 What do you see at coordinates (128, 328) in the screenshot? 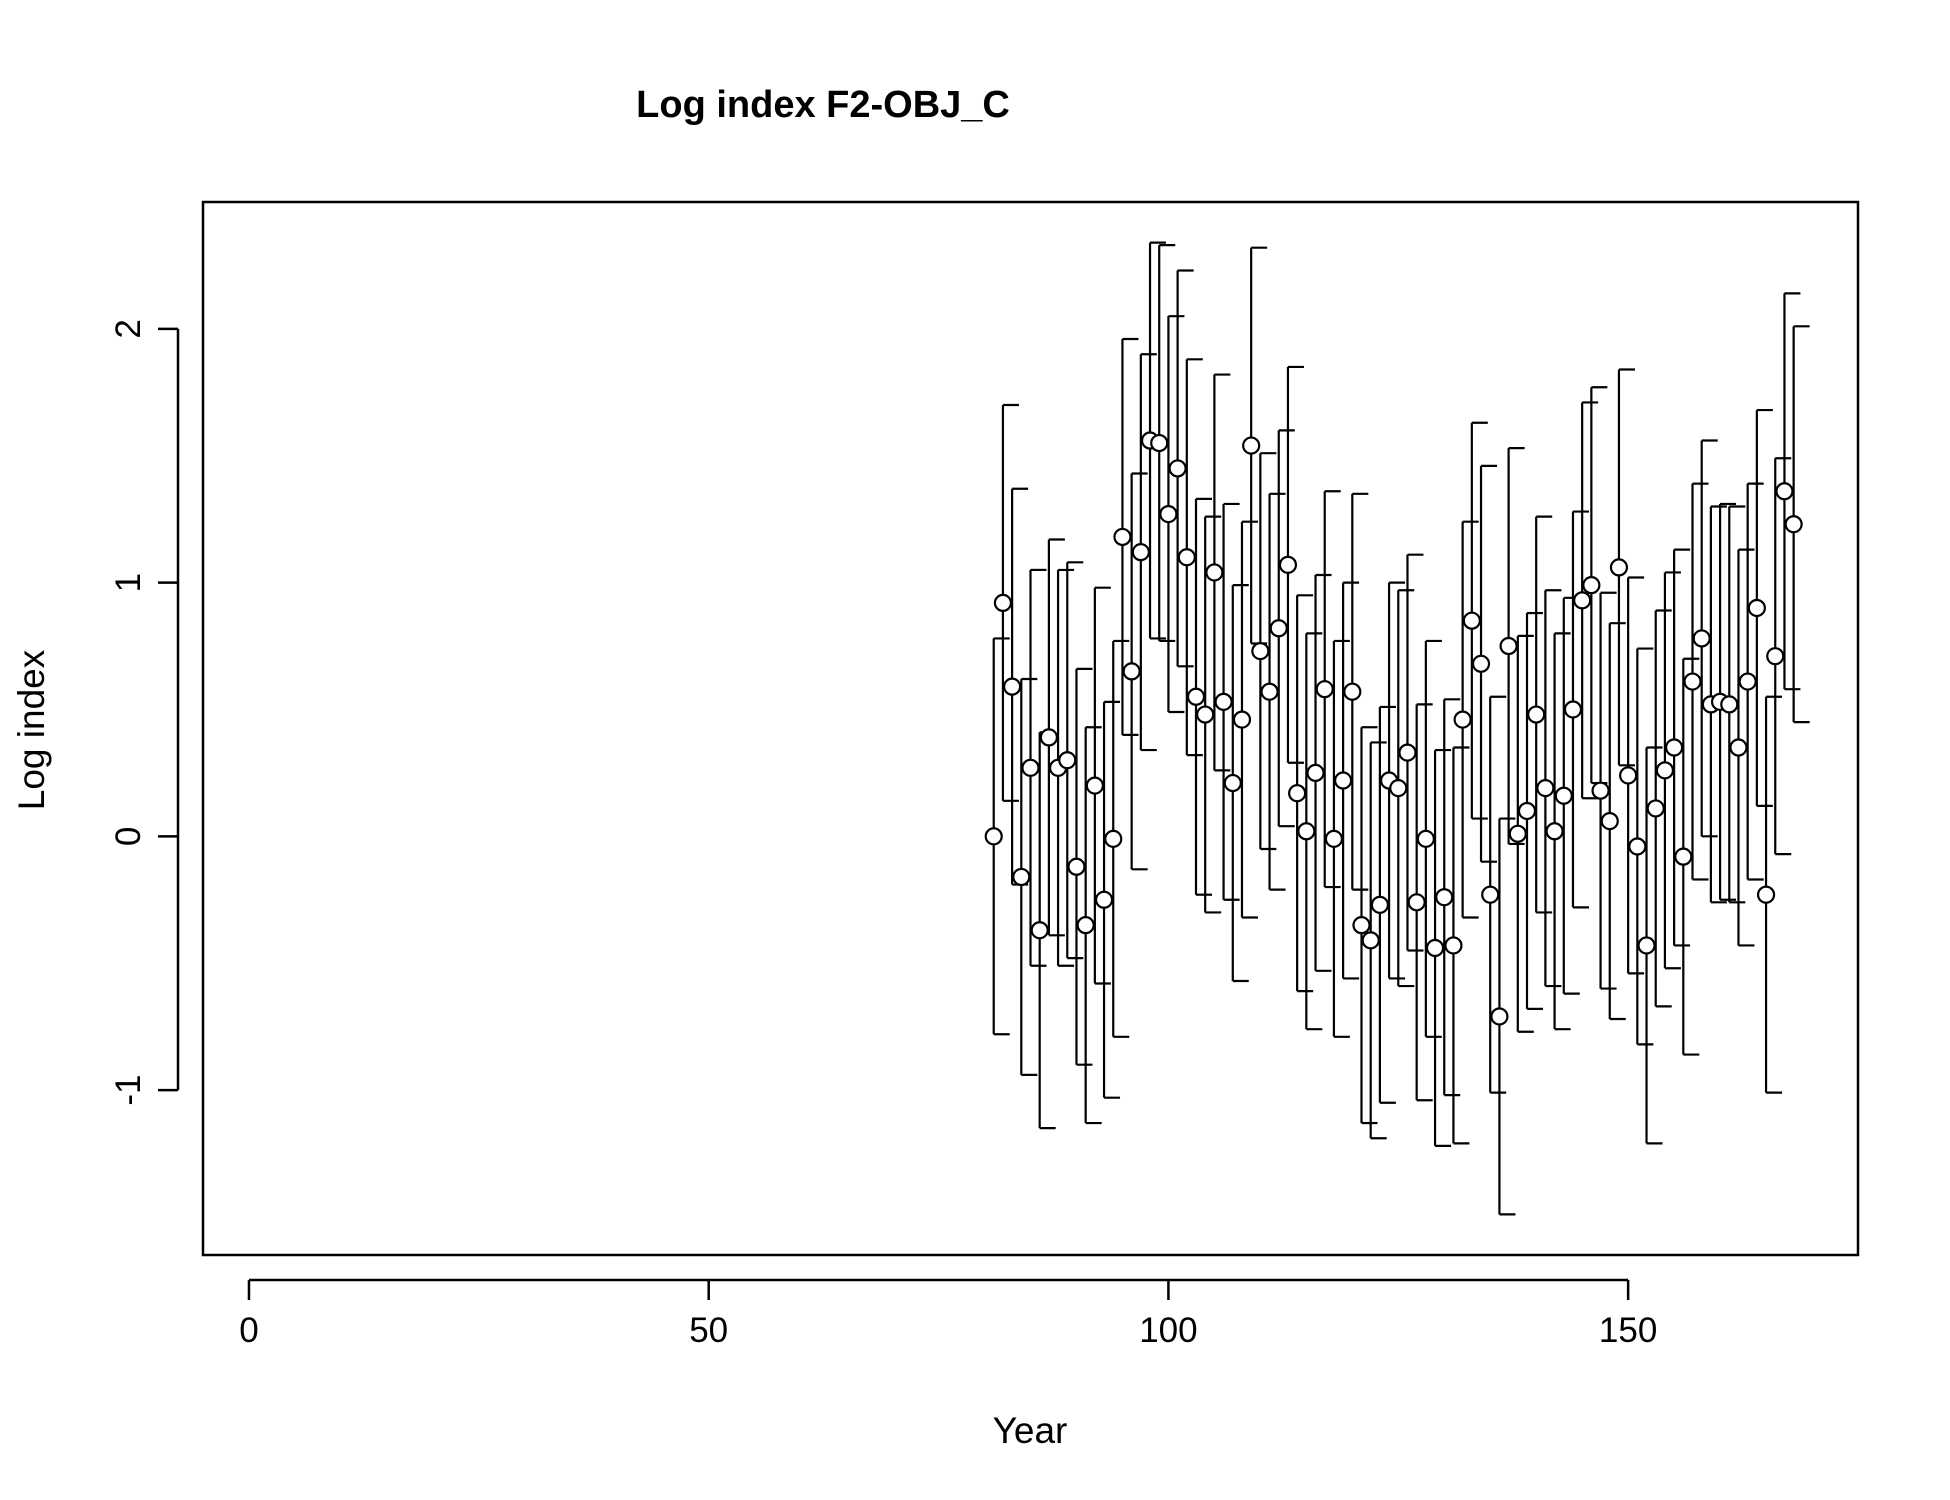
I see `y-tick-label: 2` at bounding box center [128, 328].